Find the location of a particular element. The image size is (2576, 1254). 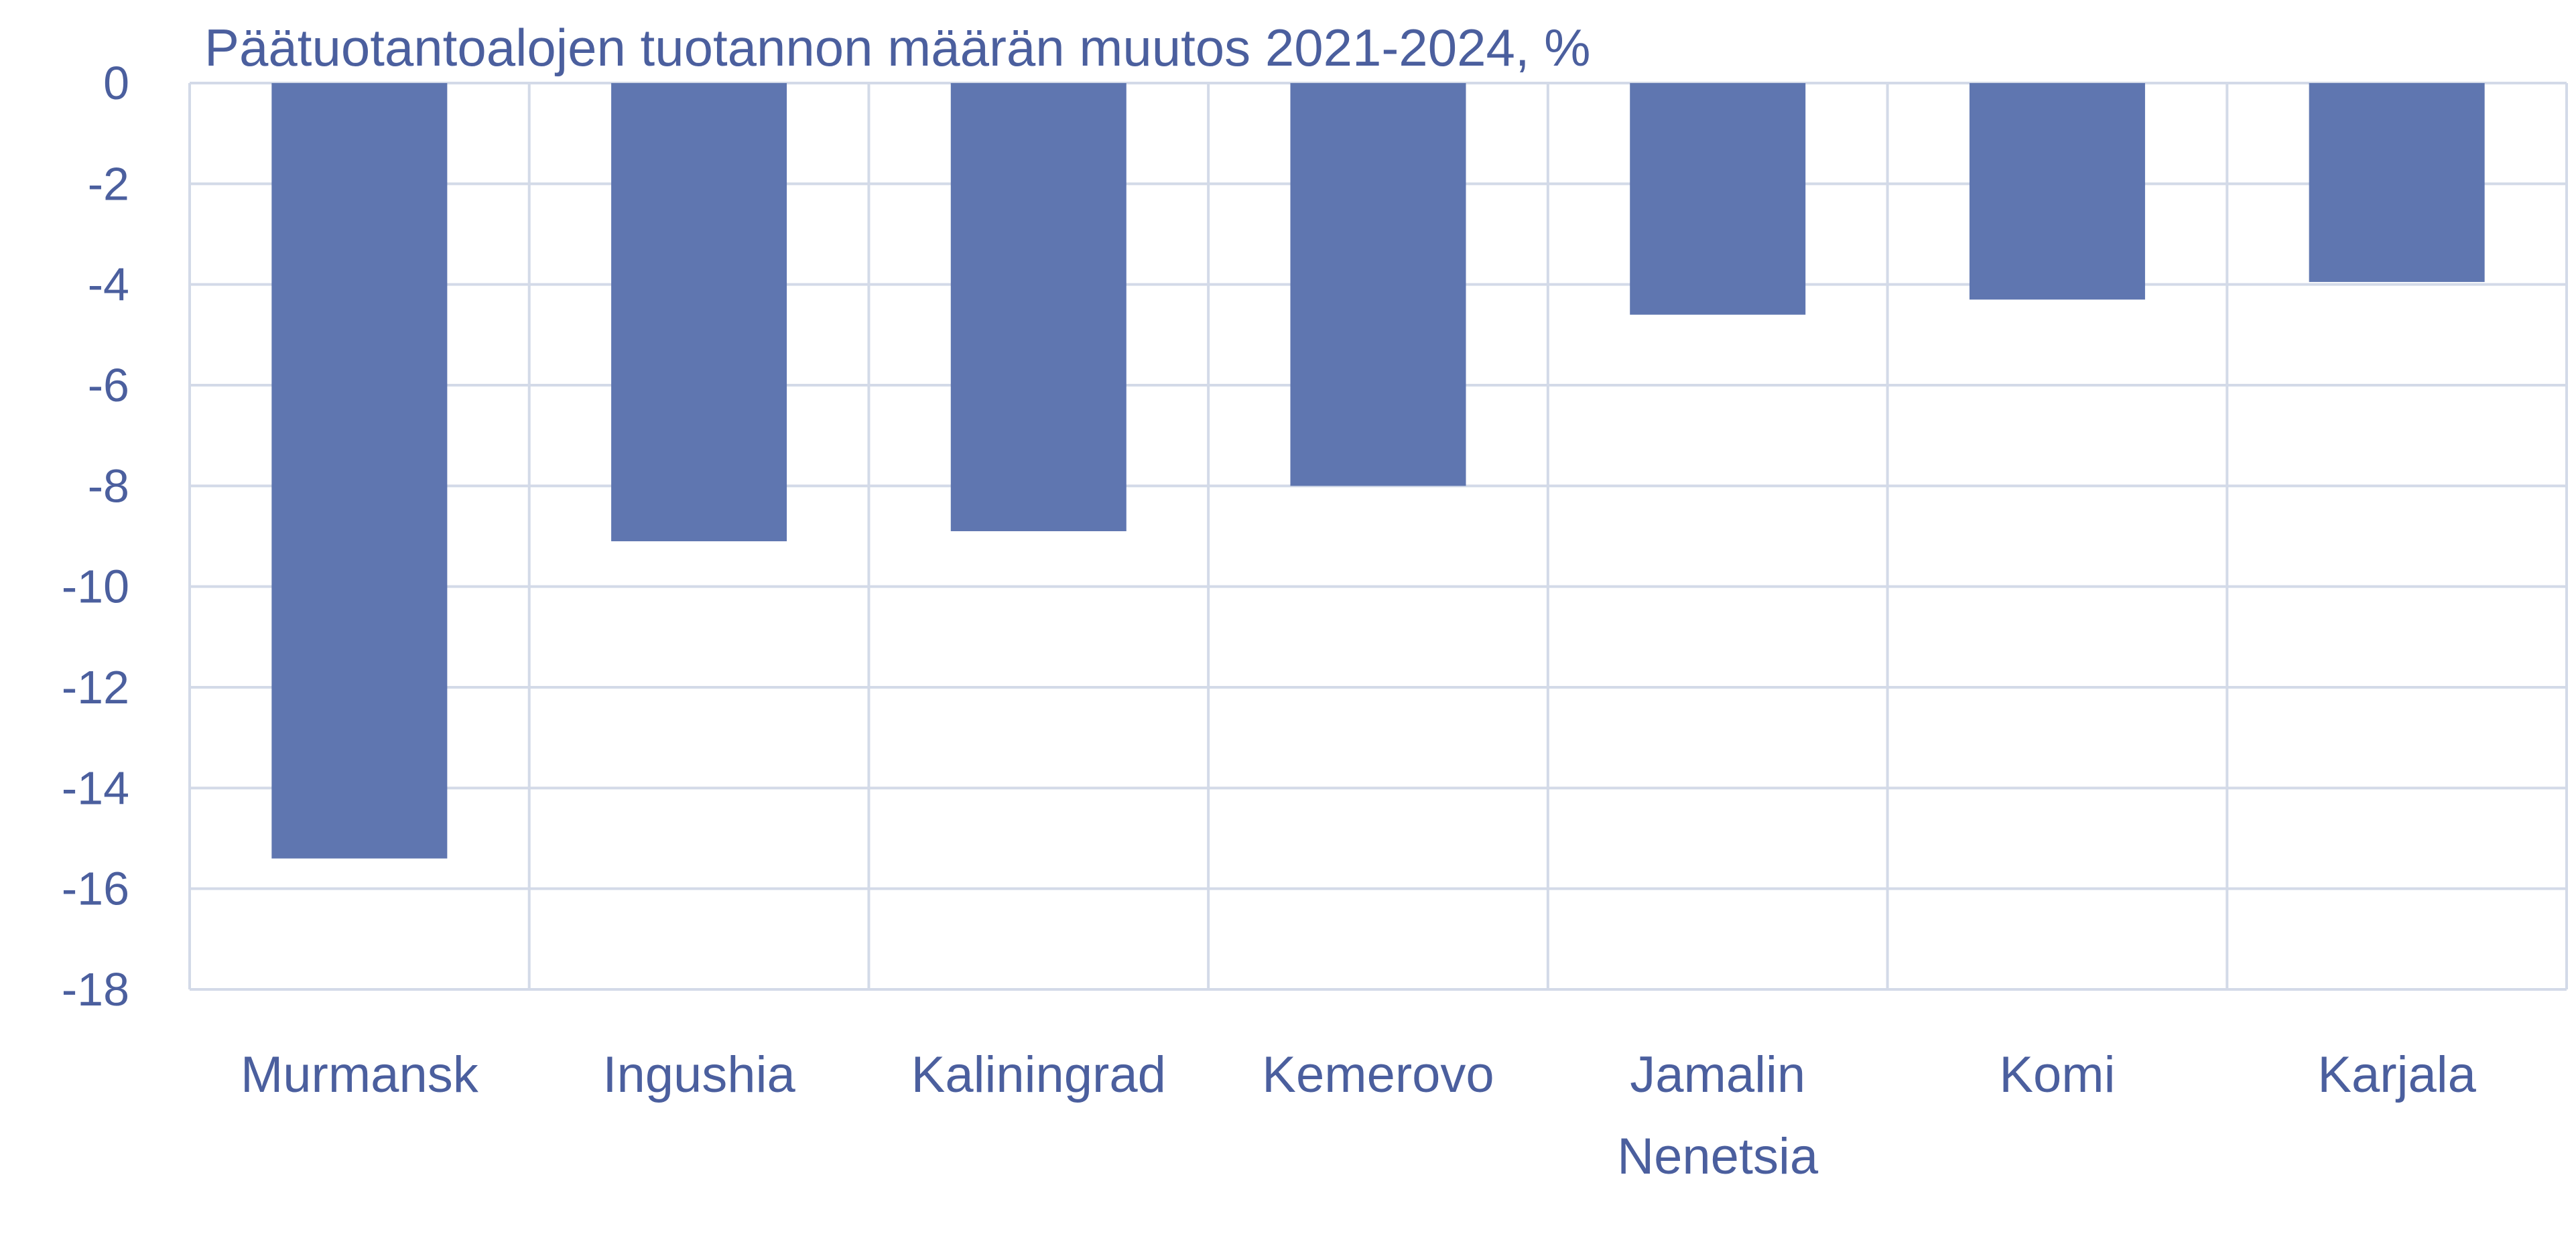

y-tick-label: -10 is located at coordinates (95, 587).